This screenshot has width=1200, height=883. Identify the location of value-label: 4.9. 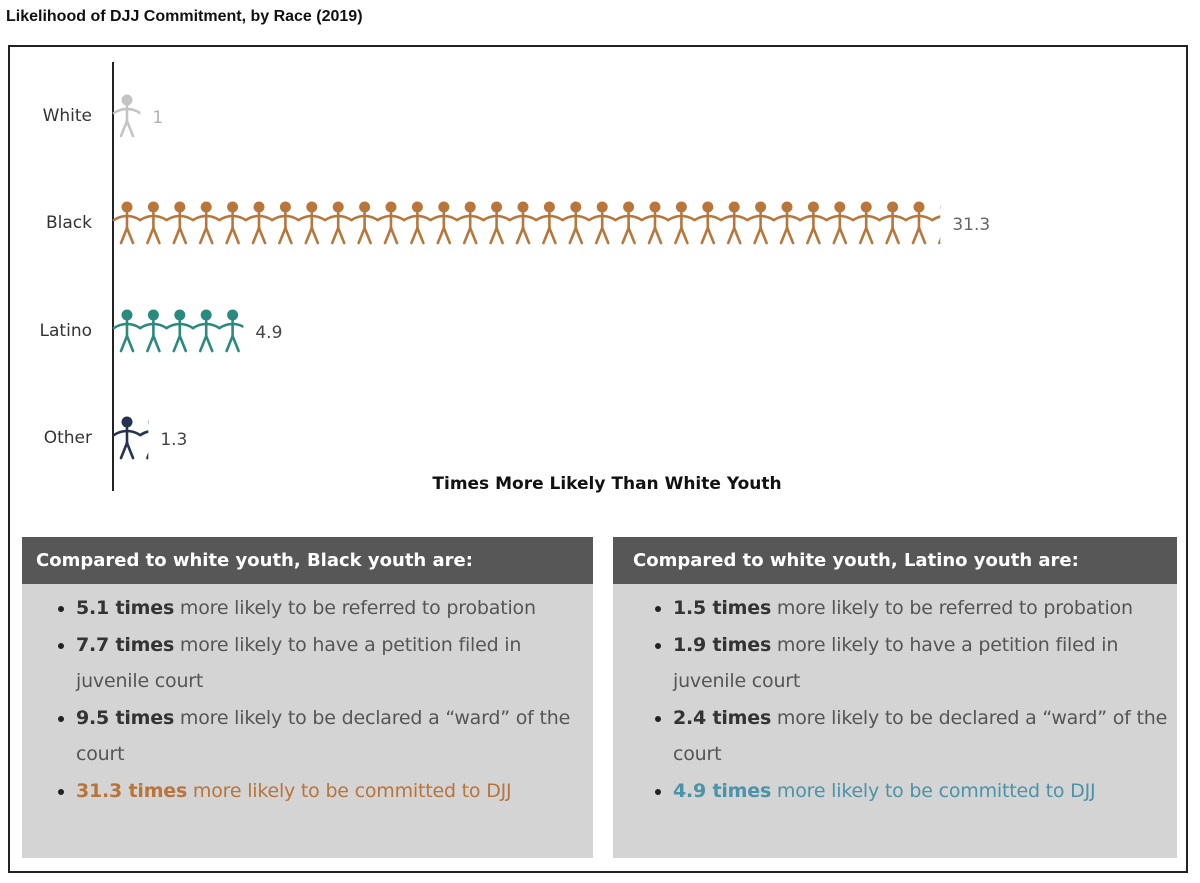
(268, 333).